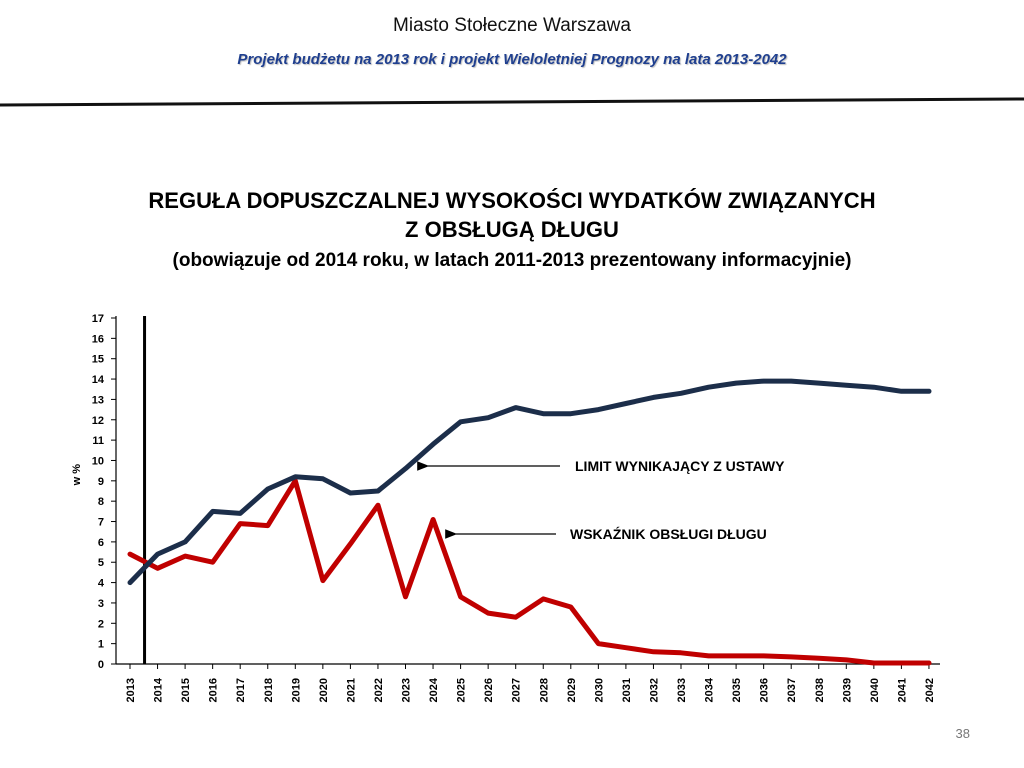 This screenshot has height=768, width=1024. Describe the element at coordinates (98, 461) in the screenshot. I see `y-tick-label: 10` at that location.